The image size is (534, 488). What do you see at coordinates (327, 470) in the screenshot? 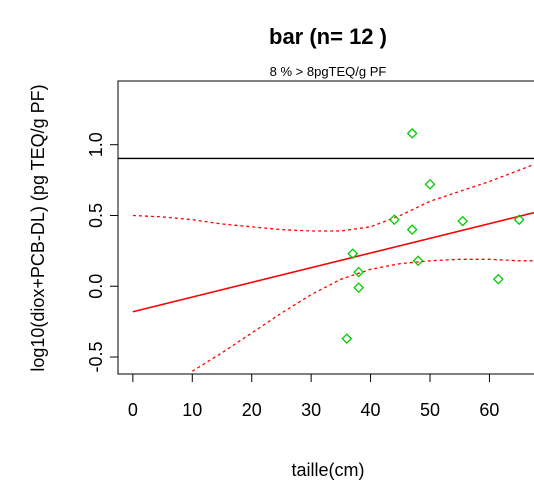
I see `x-axis-label: taille(cm)` at bounding box center [327, 470].